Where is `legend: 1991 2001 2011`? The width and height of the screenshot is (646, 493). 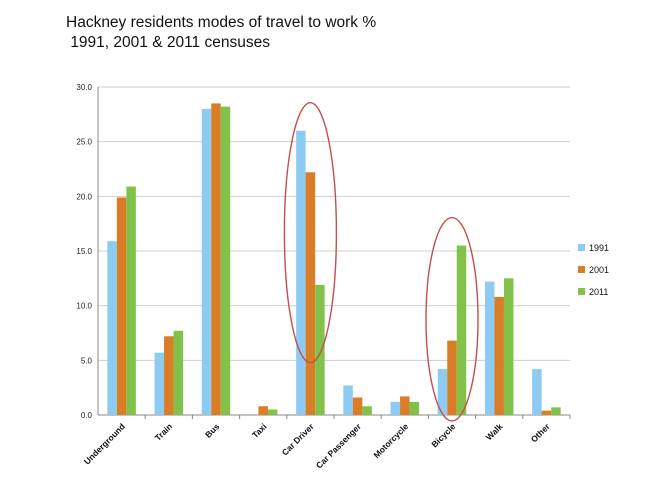
legend: 1991 2001 2011 is located at coordinates (593, 270).